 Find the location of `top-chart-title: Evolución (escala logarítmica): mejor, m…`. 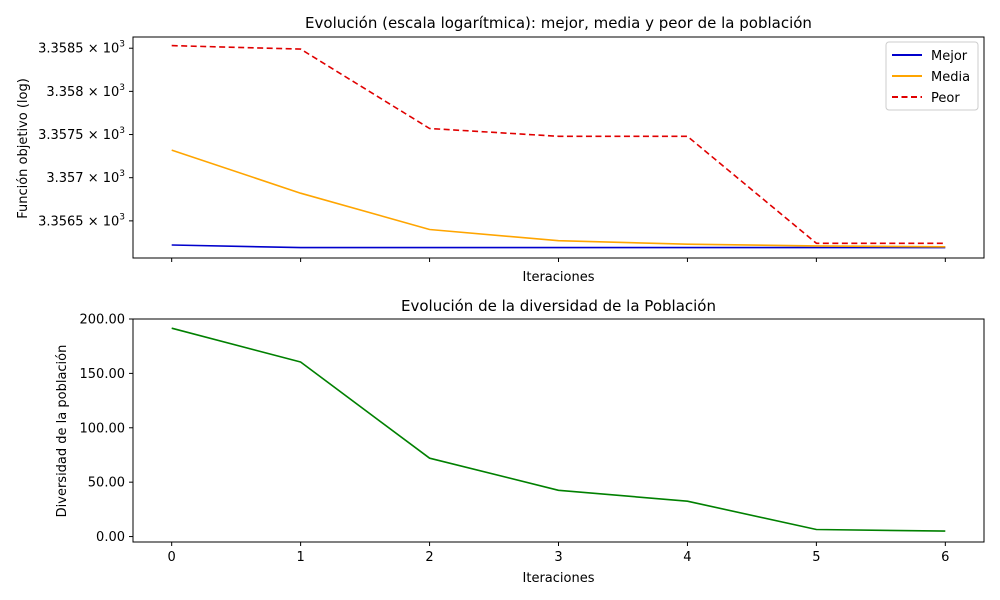

top-chart-title: Evolución (escala logarítmica): mejor, m… is located at coordinates (558, 23).